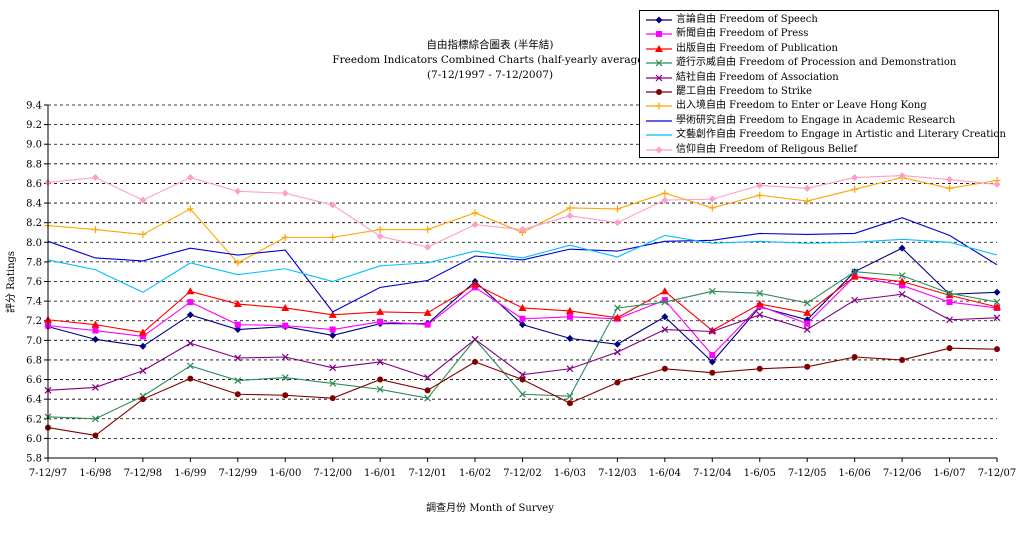 Image resolution: width=1020 pixels, height=546 pixels. I want to click on legend-label: 言論自由 Freedom of Speech, so click(747, 19).